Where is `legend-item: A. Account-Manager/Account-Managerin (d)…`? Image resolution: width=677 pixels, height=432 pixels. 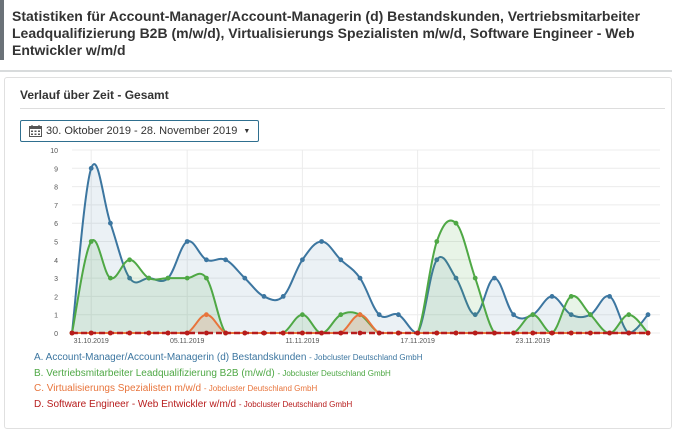 legend-item: A. Account-Manager/Account-Managerin (d)… is located at coordinates (228, 358).